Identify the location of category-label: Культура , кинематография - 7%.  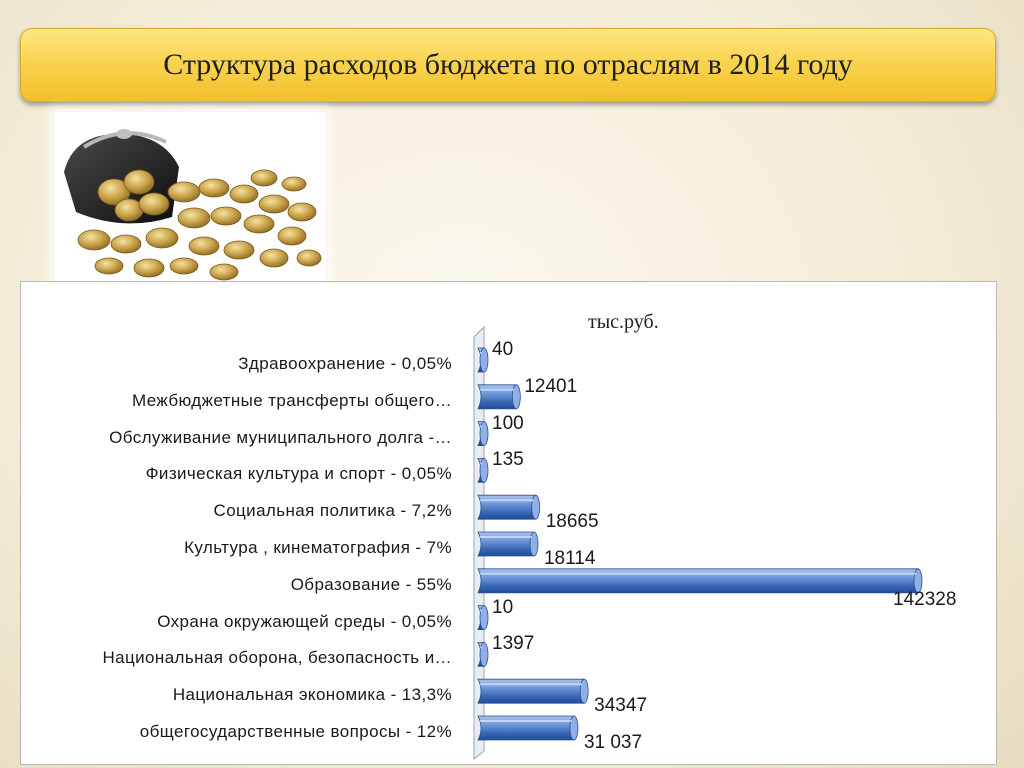
(318, 547).